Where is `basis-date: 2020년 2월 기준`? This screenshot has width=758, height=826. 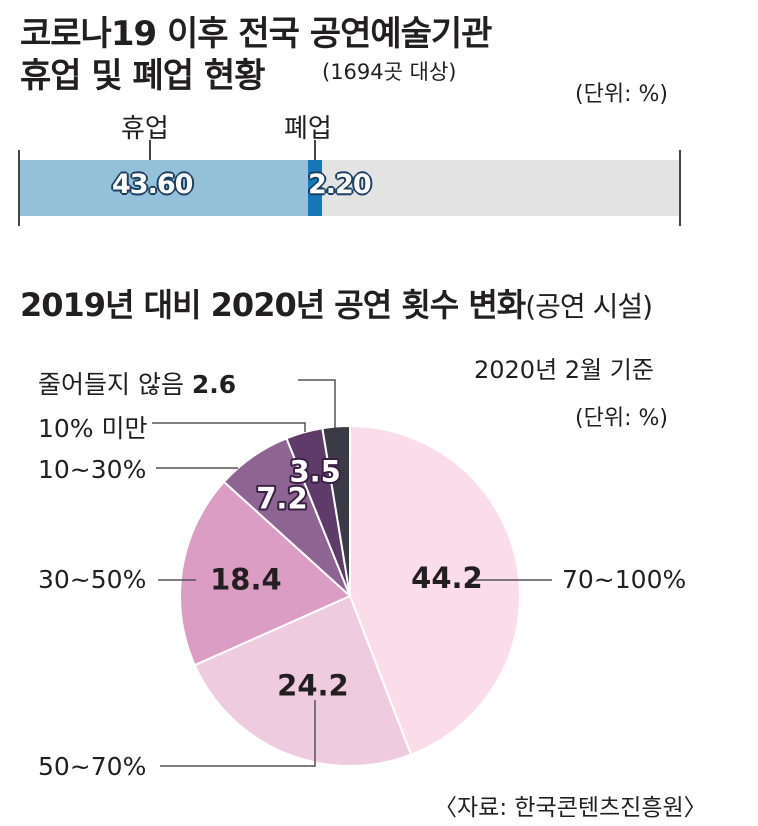
basis-date: 2020년 2월 기준 is located at coordinates (564, 370).